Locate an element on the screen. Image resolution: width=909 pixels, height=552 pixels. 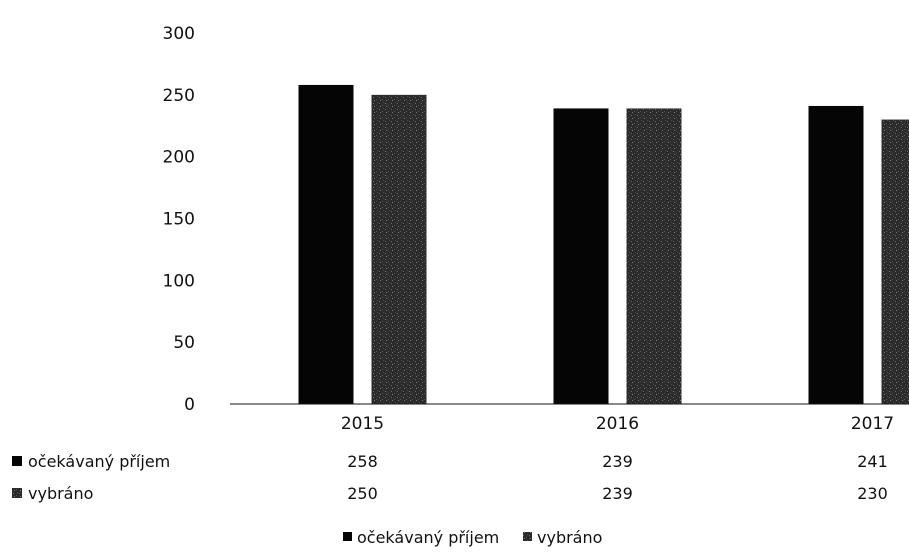
x-tick-label: 2015 is located at coordinates (362, 424).